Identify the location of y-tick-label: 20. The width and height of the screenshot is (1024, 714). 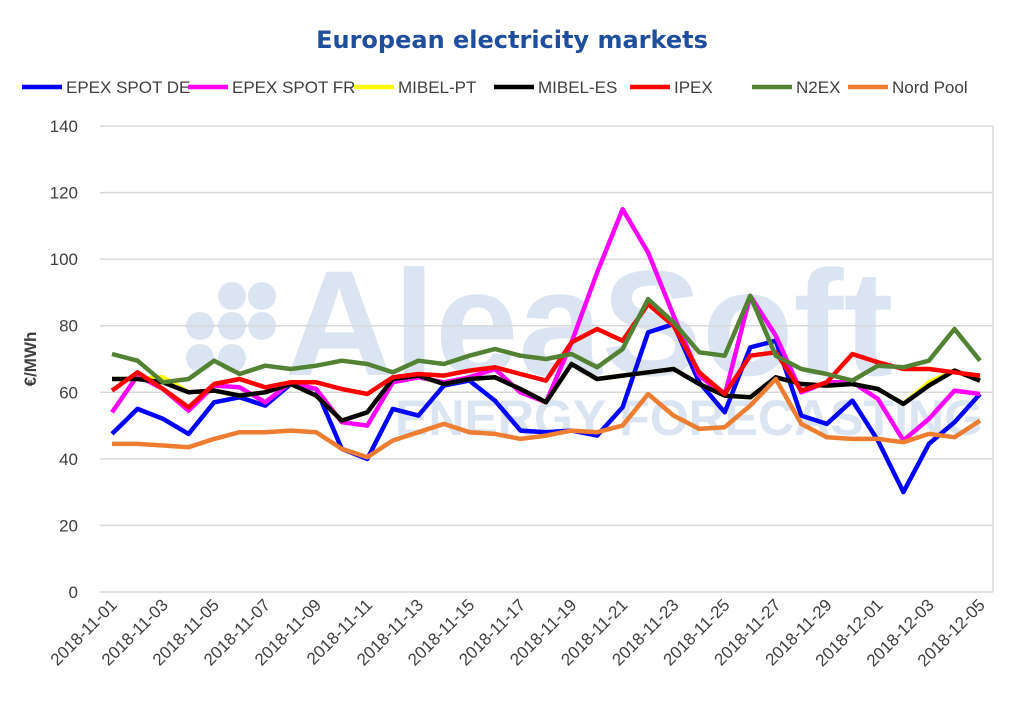
(68, 525).